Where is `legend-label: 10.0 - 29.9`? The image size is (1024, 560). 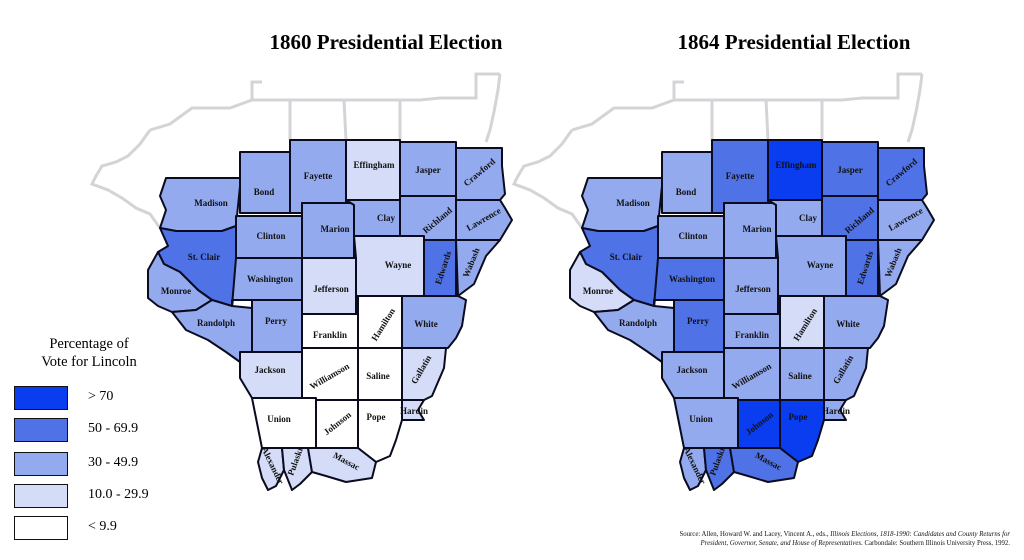 legend-label: 10.0 - 29.9 is located at coordinates (118, 494).